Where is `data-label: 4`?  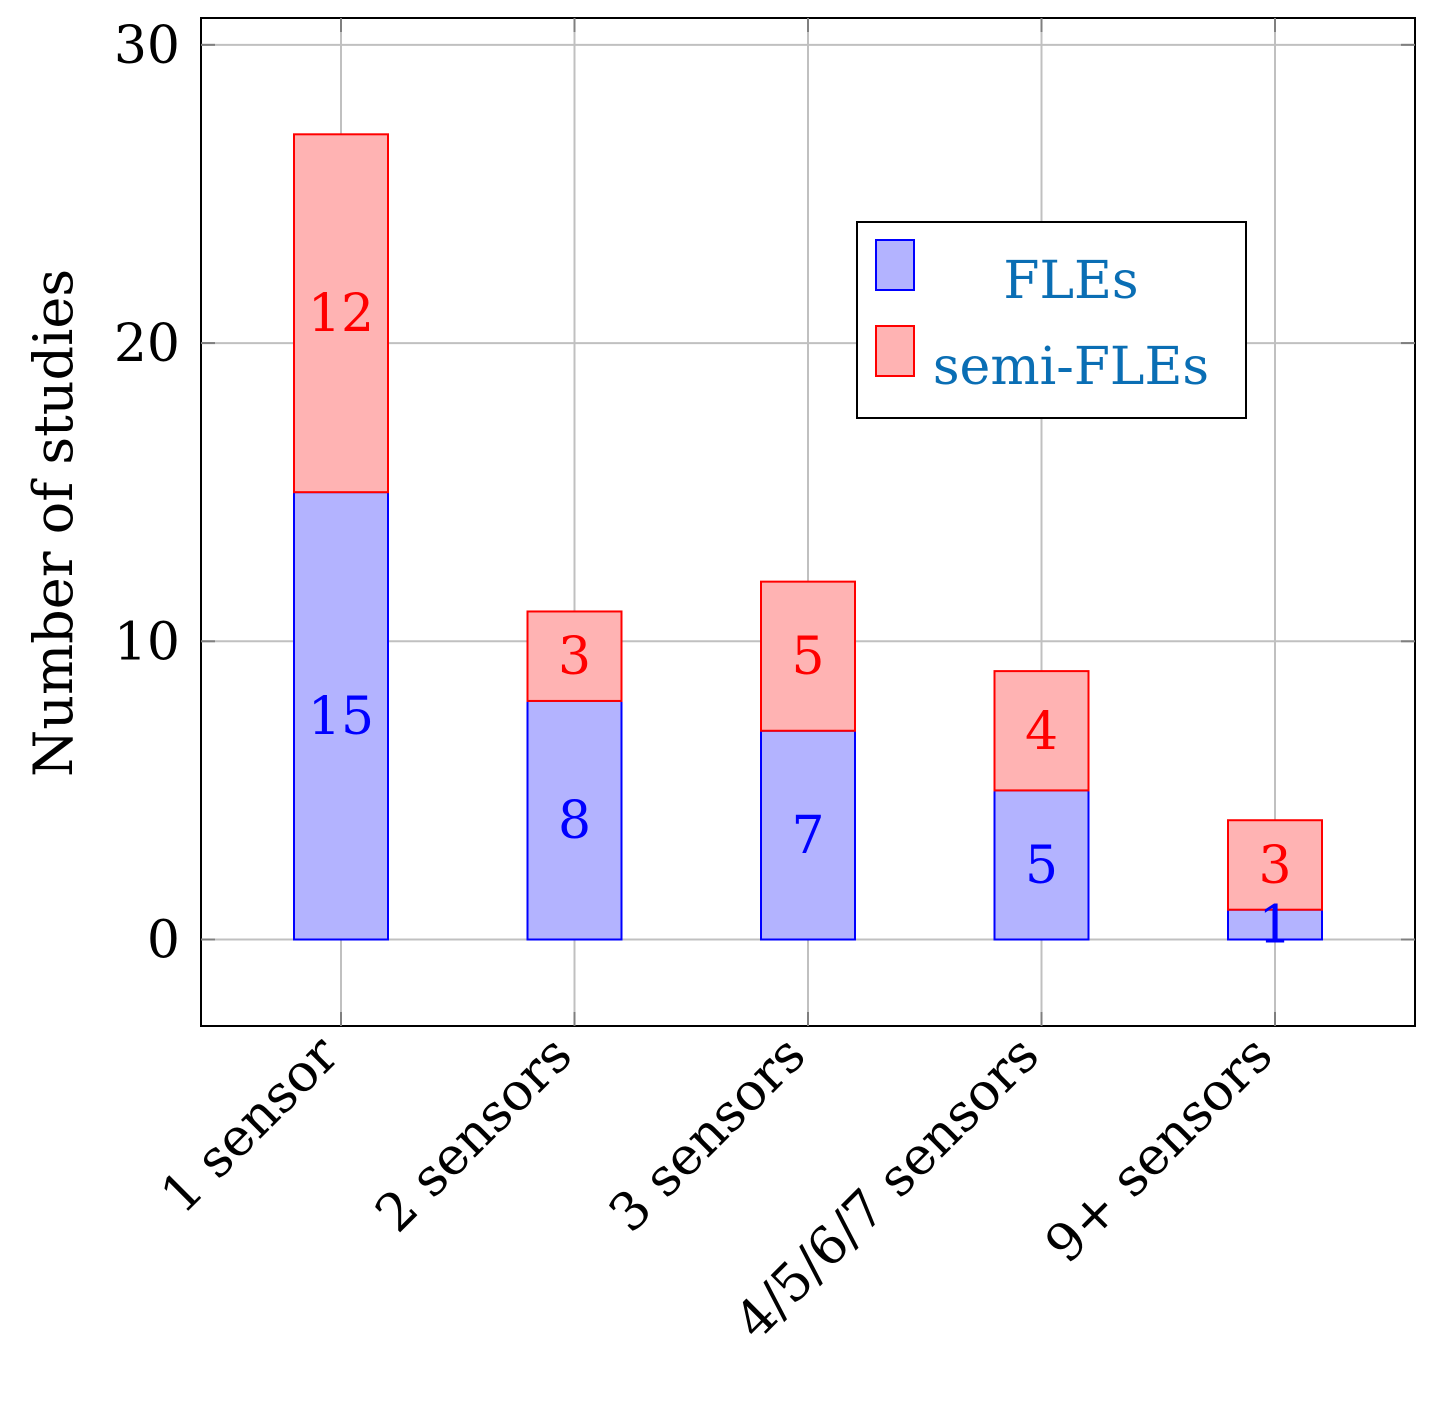
data-label: 4 is located at coordinates (1041, 732).